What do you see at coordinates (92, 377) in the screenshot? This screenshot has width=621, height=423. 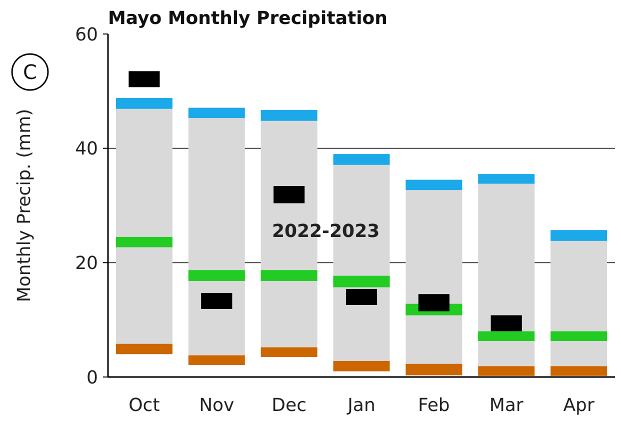 I see `y-tick-label: 0` at bounding box center [92, 377].